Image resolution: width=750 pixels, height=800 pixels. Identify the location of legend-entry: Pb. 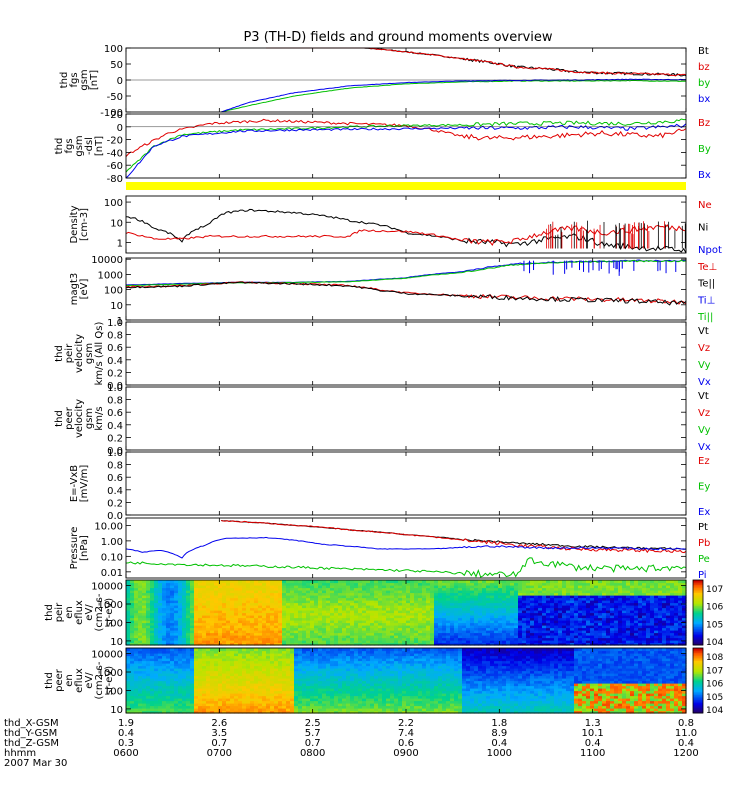
(704, 543).